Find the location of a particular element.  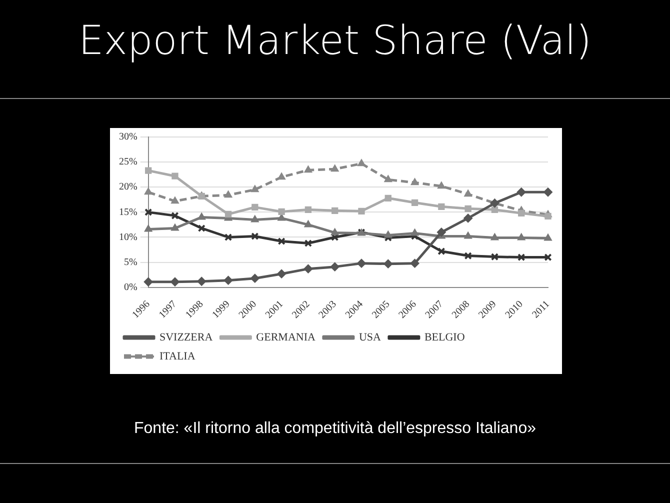

source-note: Fonte: «Il ritorno alla competitività dell’espresso Italiano» is located at coordinates (335, 429).